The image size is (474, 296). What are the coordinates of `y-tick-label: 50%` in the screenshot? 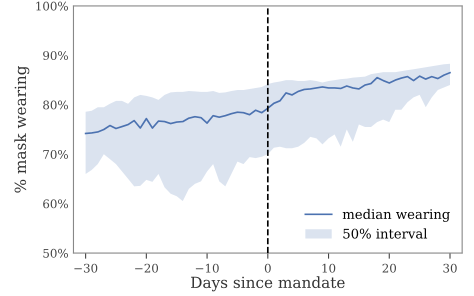 It's located at (55, 253).